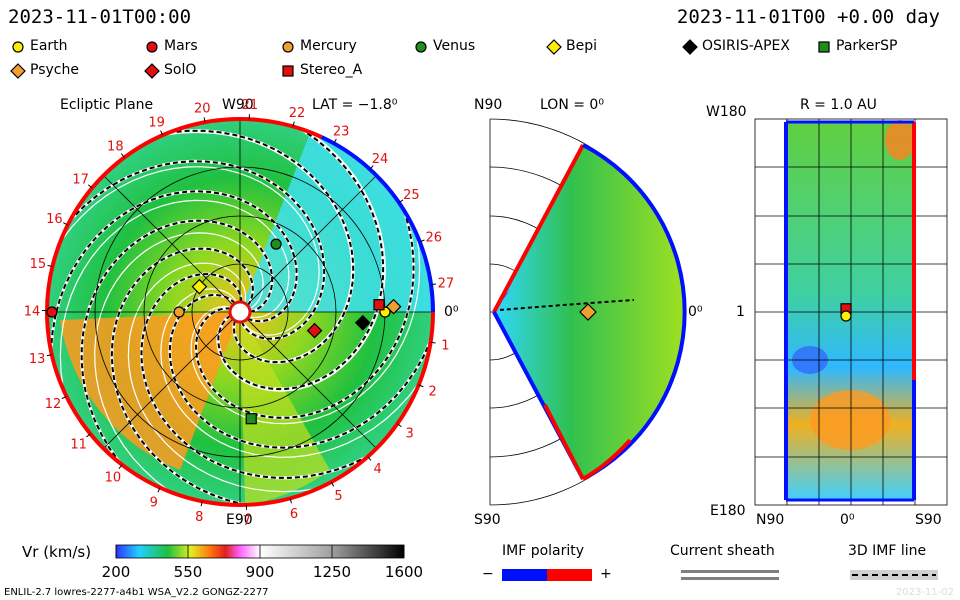  I want to click on map-bodies, so click(846, 312).